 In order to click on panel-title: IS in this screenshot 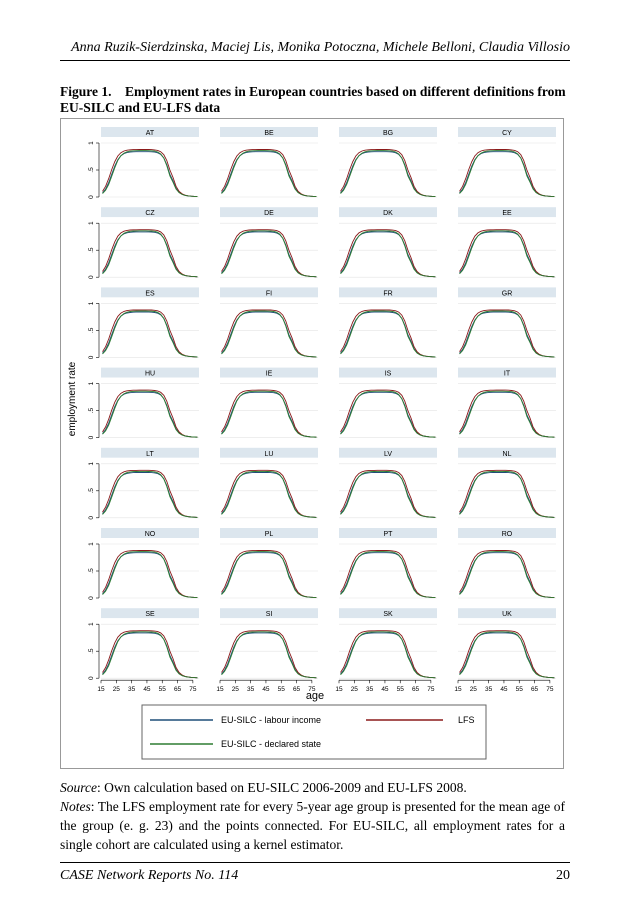, I will do `click(388, 374)`.